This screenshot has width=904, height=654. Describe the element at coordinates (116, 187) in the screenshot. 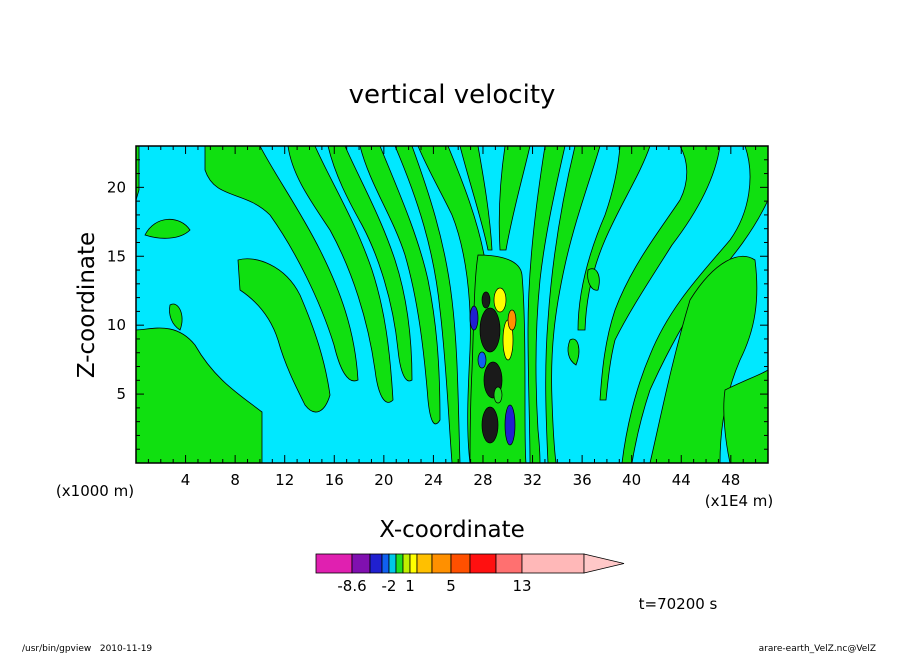

I see `y-tick-label: 20` at that location.